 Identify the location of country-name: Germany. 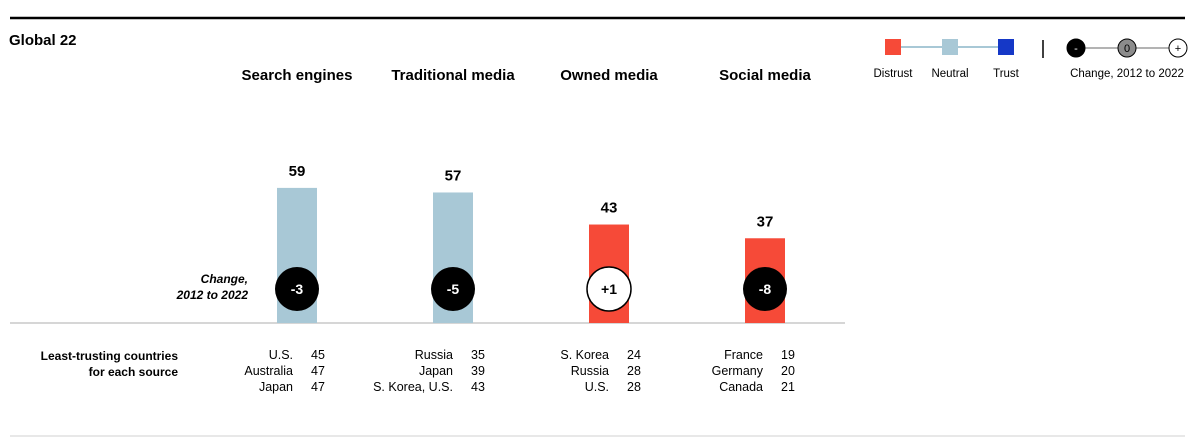
(737, 371).